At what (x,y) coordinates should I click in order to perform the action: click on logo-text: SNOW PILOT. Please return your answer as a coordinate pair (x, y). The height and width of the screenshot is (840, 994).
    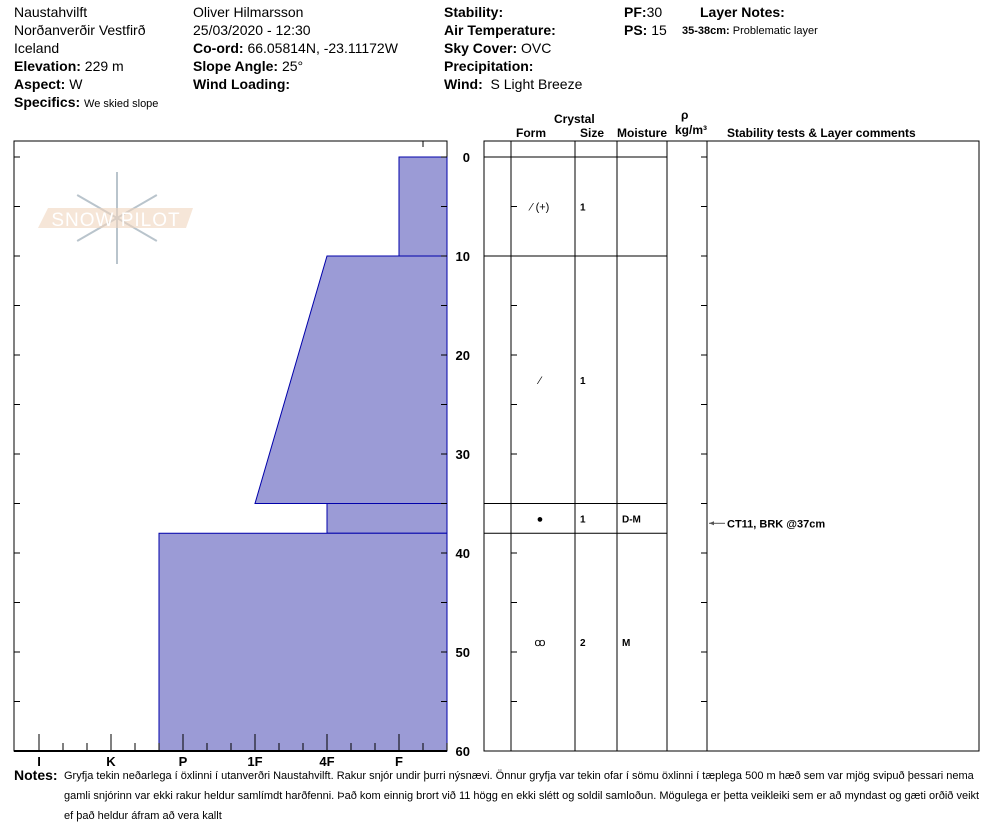
    Looking at the image, I should click on (115, 220).